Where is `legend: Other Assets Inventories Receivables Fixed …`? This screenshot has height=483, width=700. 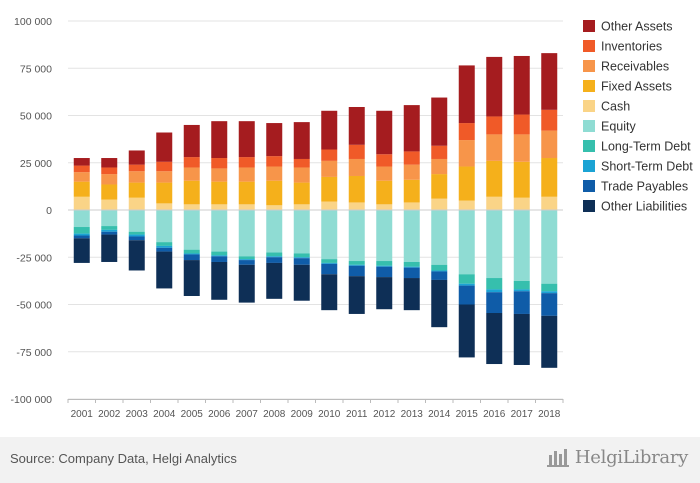
legend: Other Assets Inventories Receivables Fixed … is located at coordinates (638, 117).